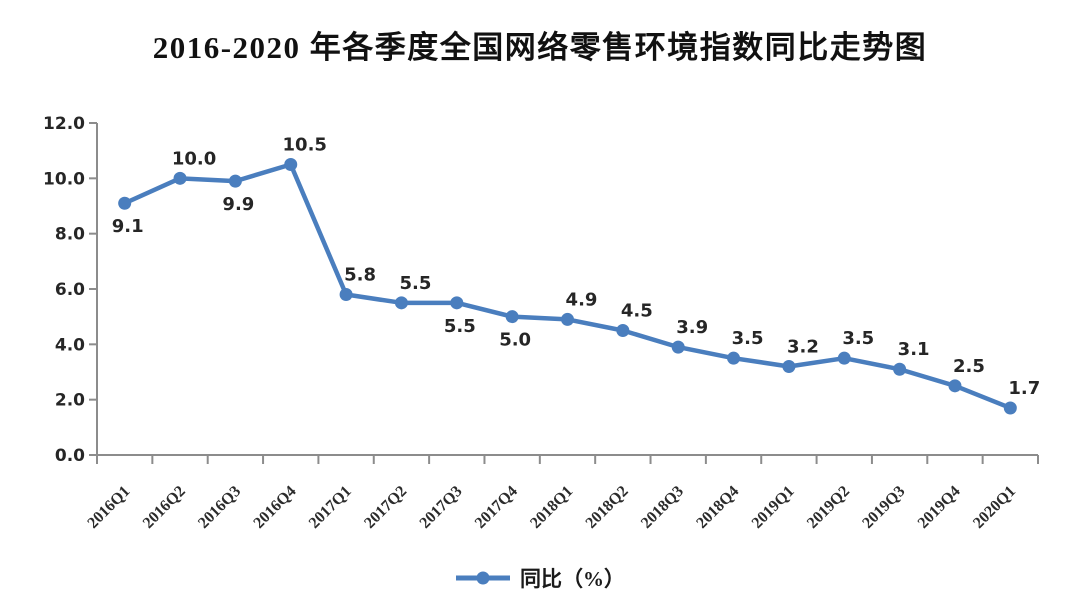 The width and height of the screenshot is (1080, 608). I want to click on x-axis-tick-label: 2018Q4, so click(717, 507).